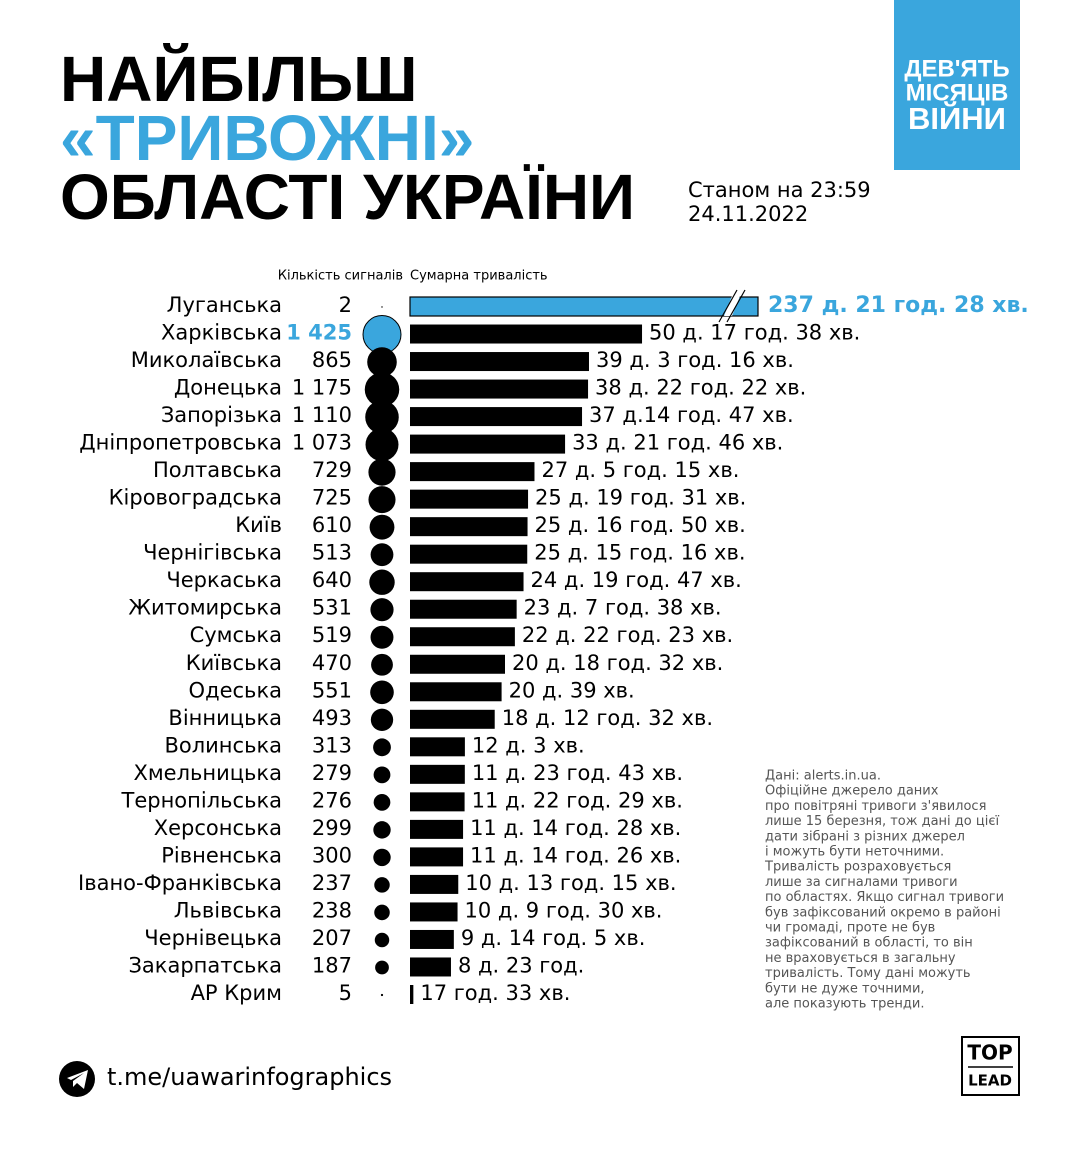  I want to click on note-line: лише за сигналами тривоги, so click(861, 882).